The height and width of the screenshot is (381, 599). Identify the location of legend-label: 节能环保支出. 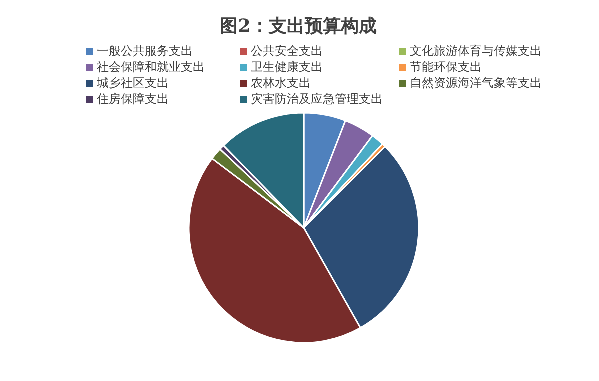
(446, 67).